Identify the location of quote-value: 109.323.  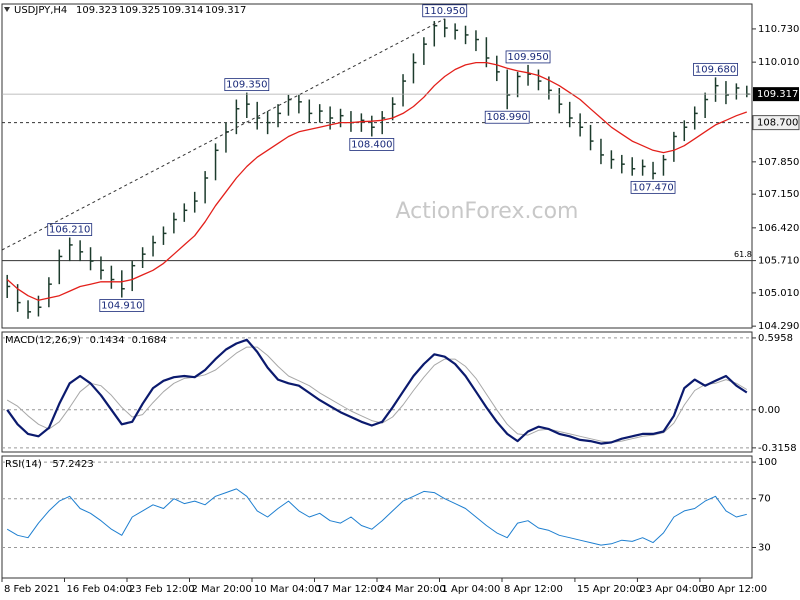
(96, 10).